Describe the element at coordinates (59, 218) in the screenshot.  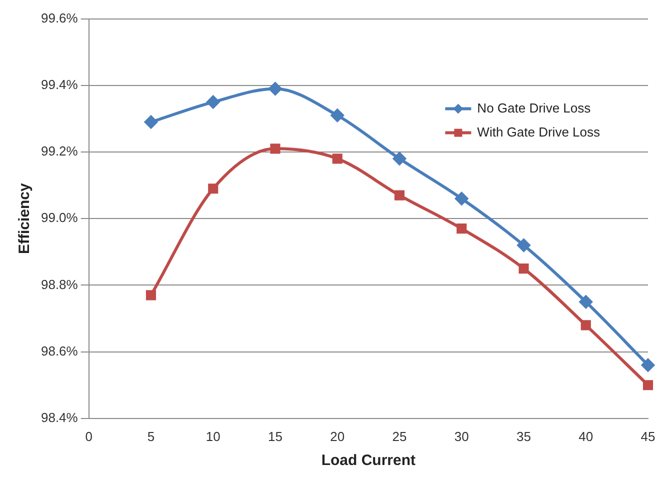
I see `y-tick-label: 99.0%` at that location.